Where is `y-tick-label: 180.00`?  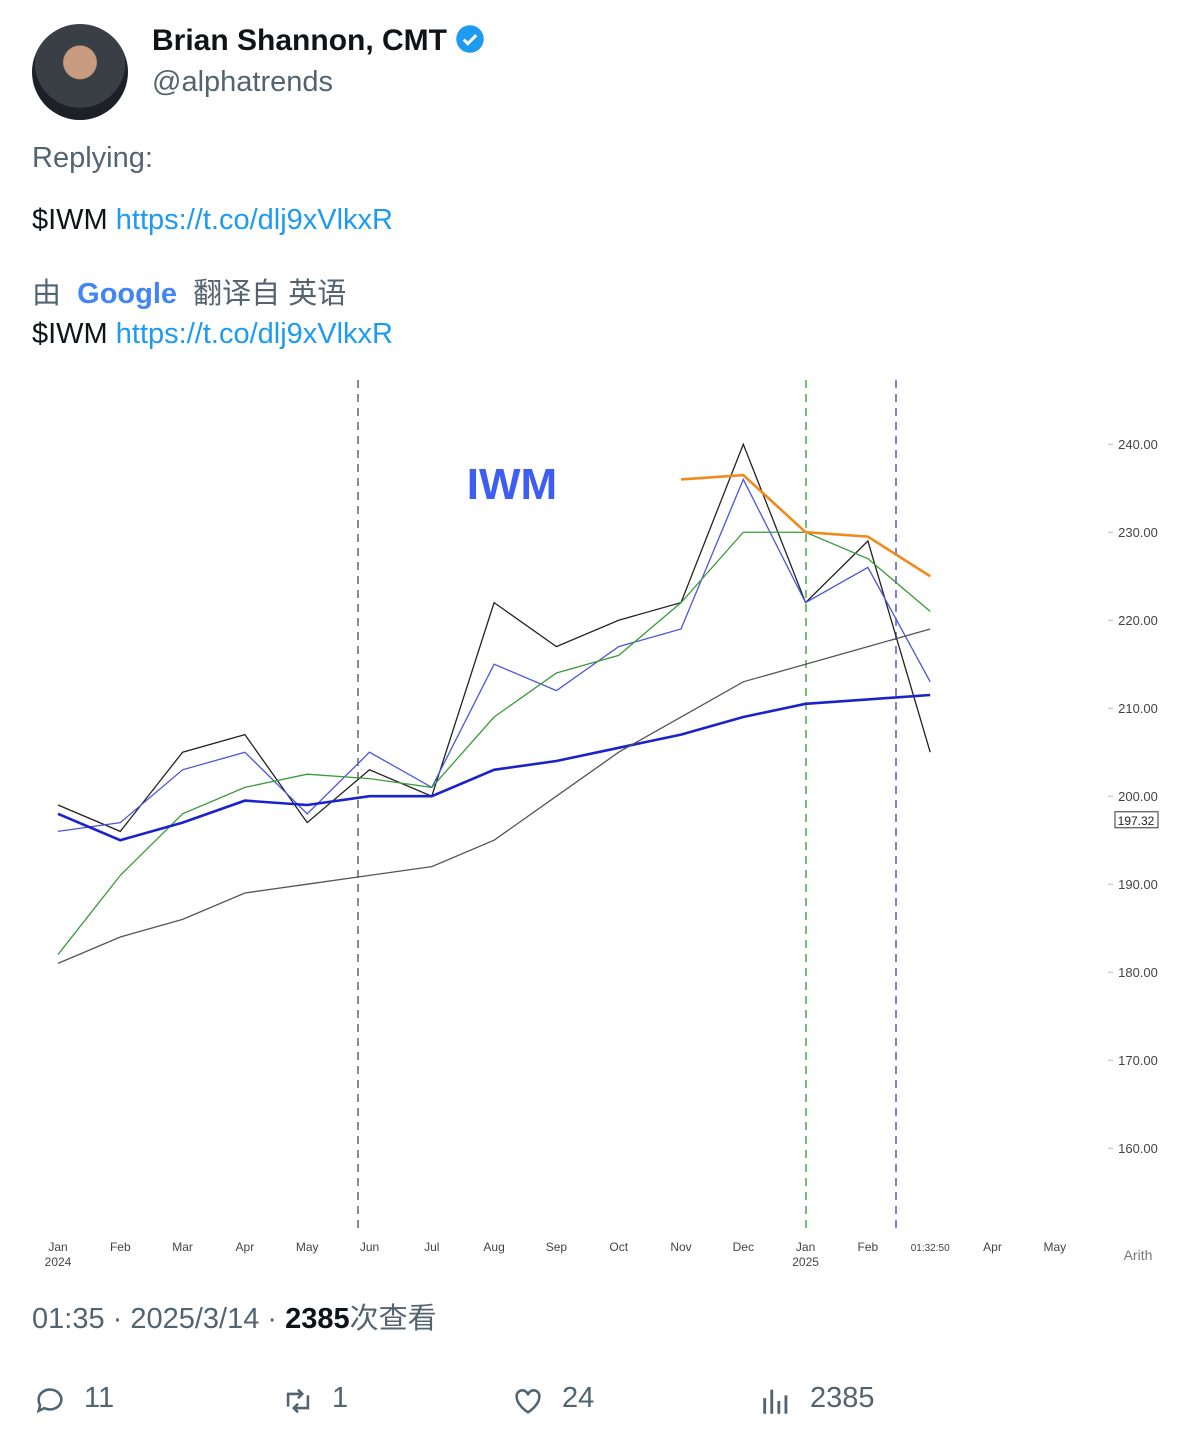 y-tick-label: 180.00 is located at coordinates (1138, 972).